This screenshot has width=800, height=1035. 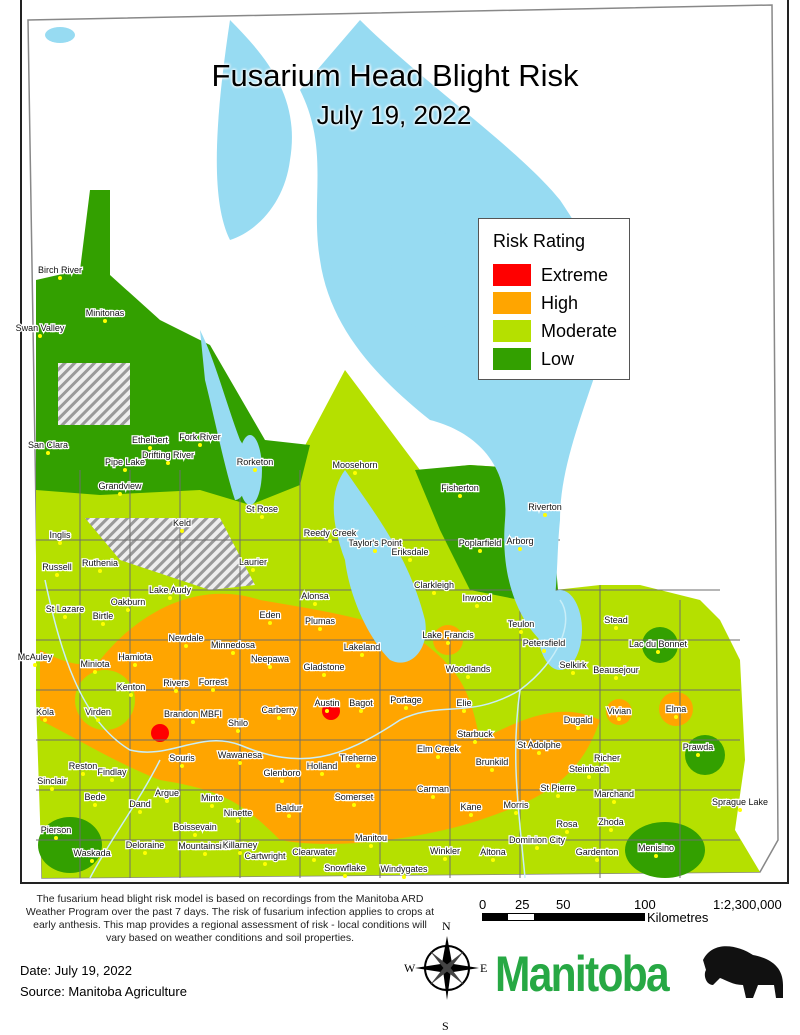 What do you see at coordinates (539, 745) in the screenshot?
I see `station-label: St Adolphe` at bounding box center [539, 745].